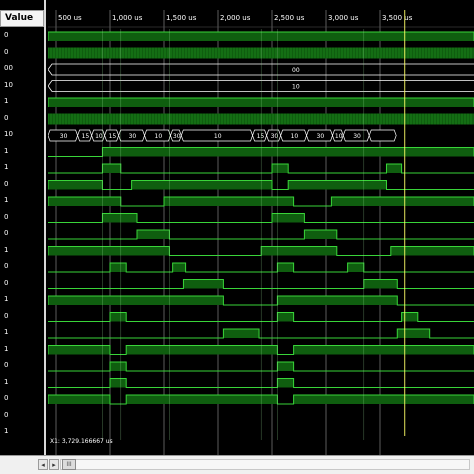 The width and height of the screenshot is (474, 474). What do you see at coordinates (6, 101) in the screenshot?
I see `signal-value-4: 1` at bounding box center [6, 101].